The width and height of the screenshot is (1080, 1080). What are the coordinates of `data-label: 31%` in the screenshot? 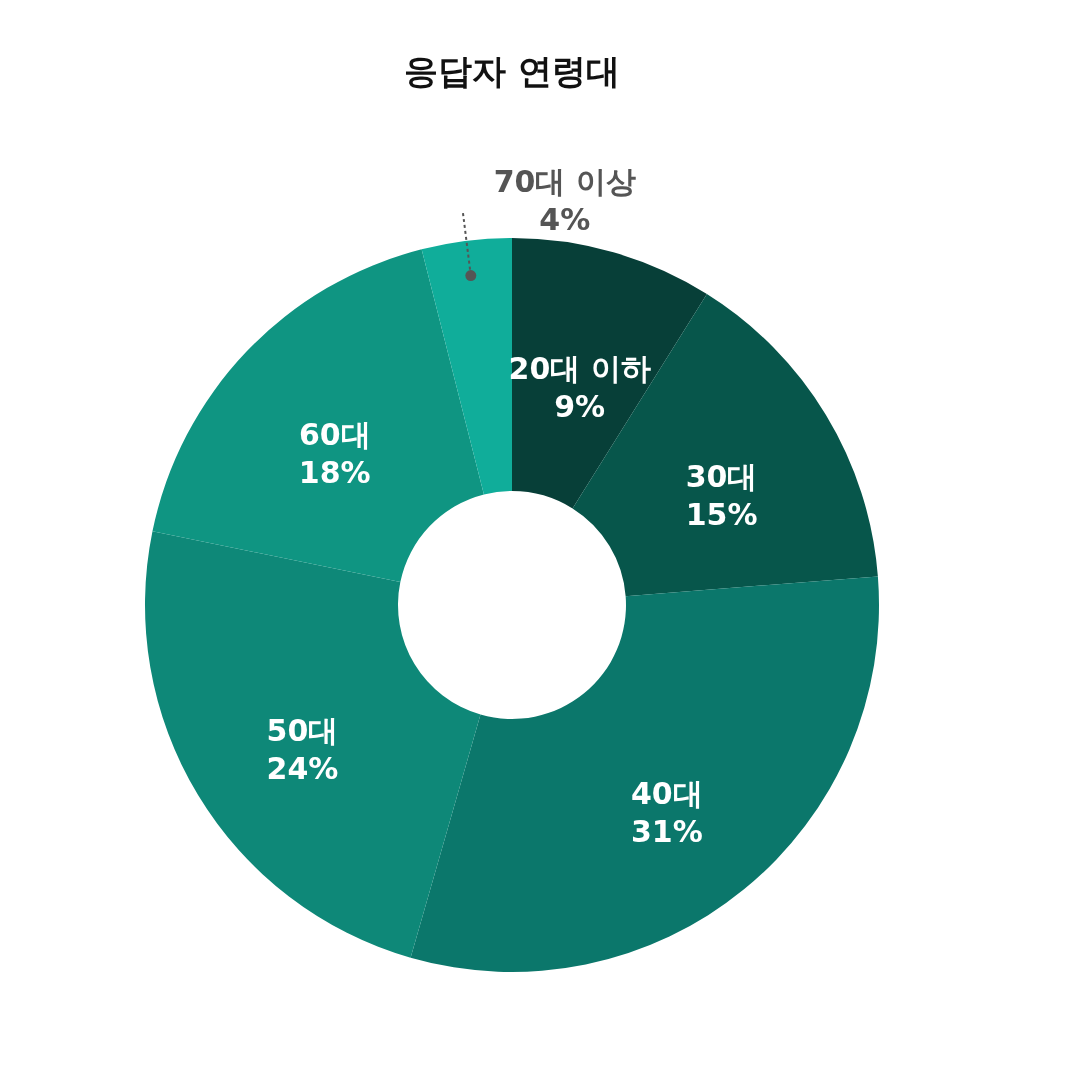 It's located at (666, 831).